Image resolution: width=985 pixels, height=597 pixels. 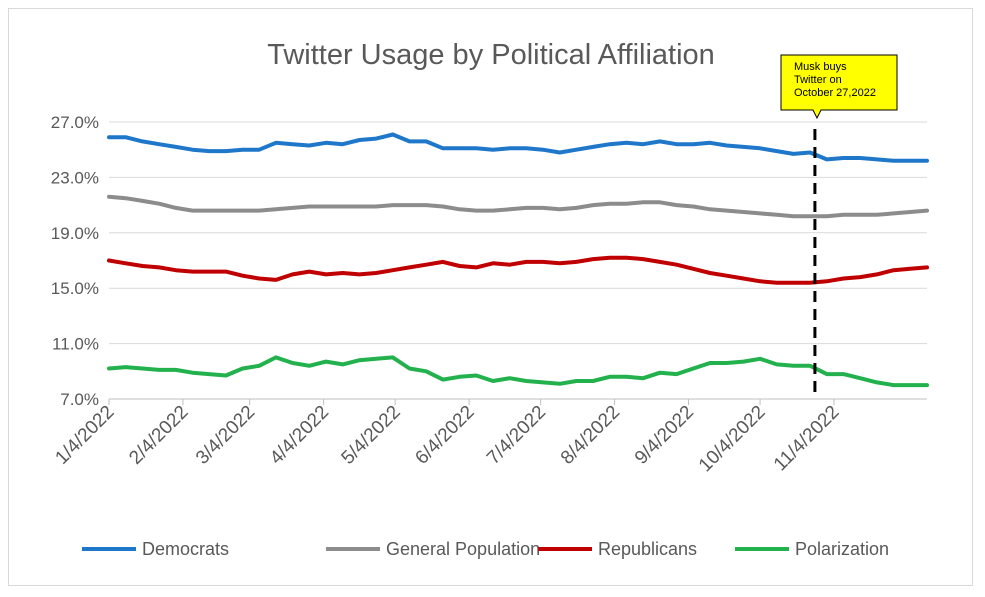 I want to click on chart-title: Twitter Usage by Political Affiliation, so click(x=491, y=55).